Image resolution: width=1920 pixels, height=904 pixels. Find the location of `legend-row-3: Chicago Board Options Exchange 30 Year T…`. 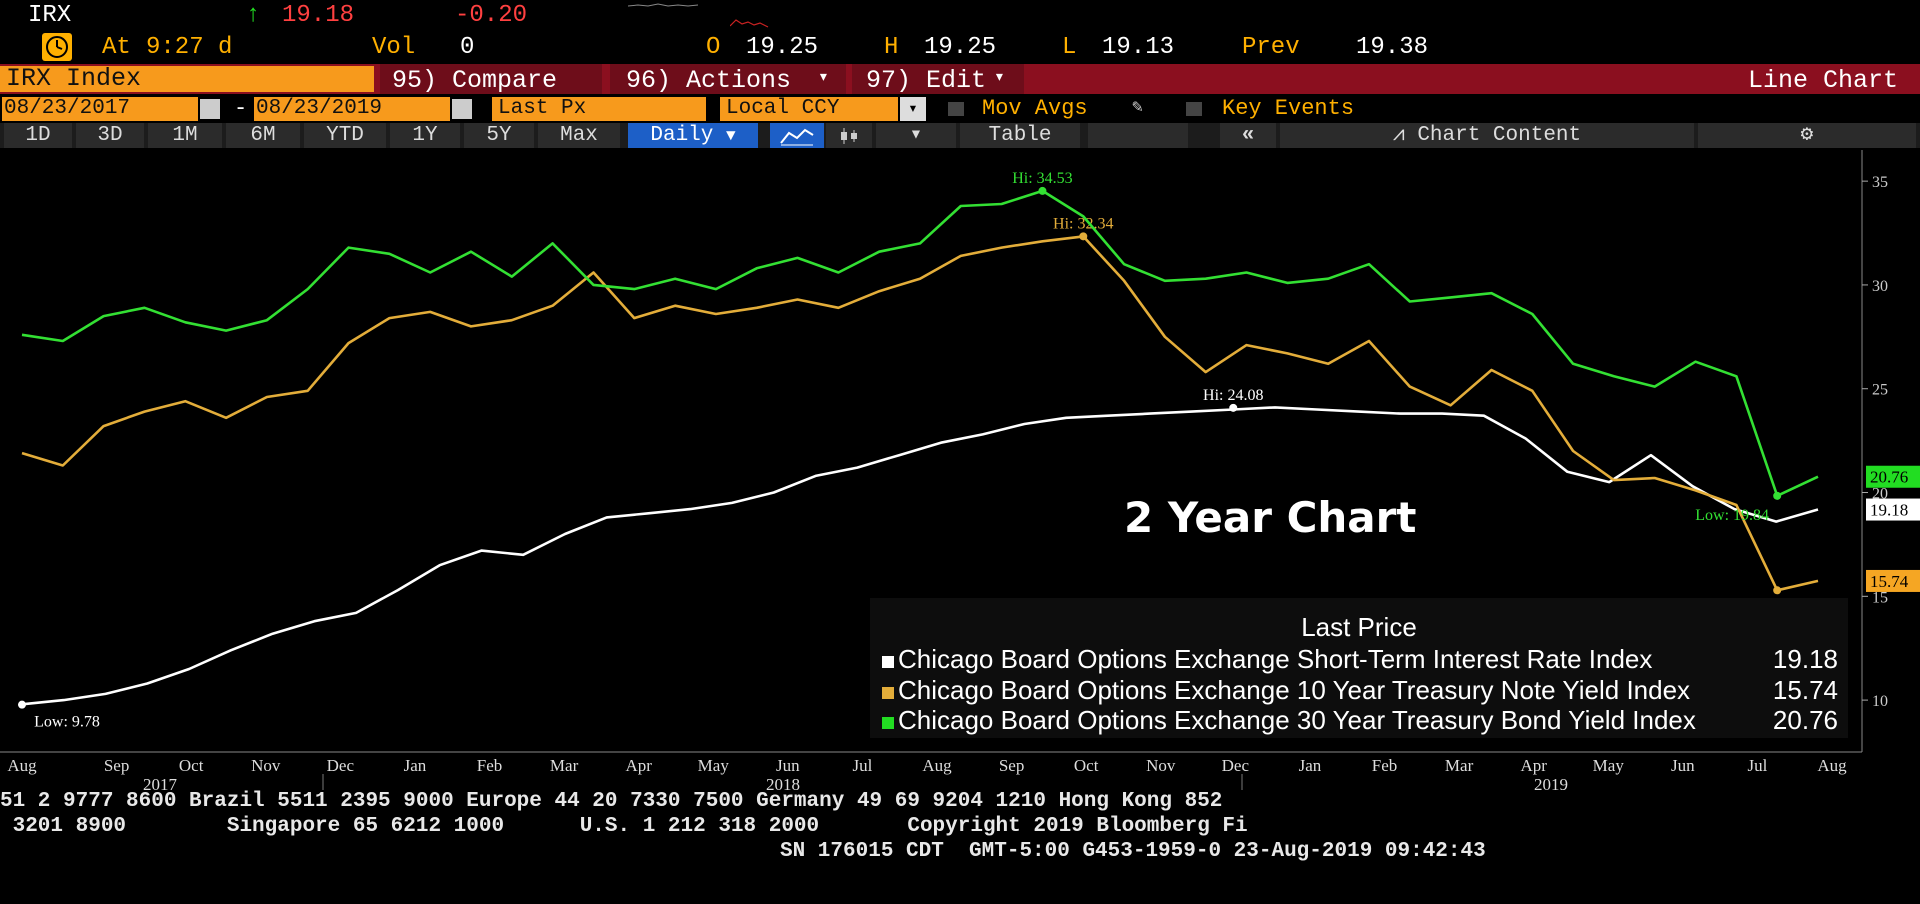

legend-row-3: Chicago Board Options Exchange 30 Year T… is located at coordinates (1360, 720).